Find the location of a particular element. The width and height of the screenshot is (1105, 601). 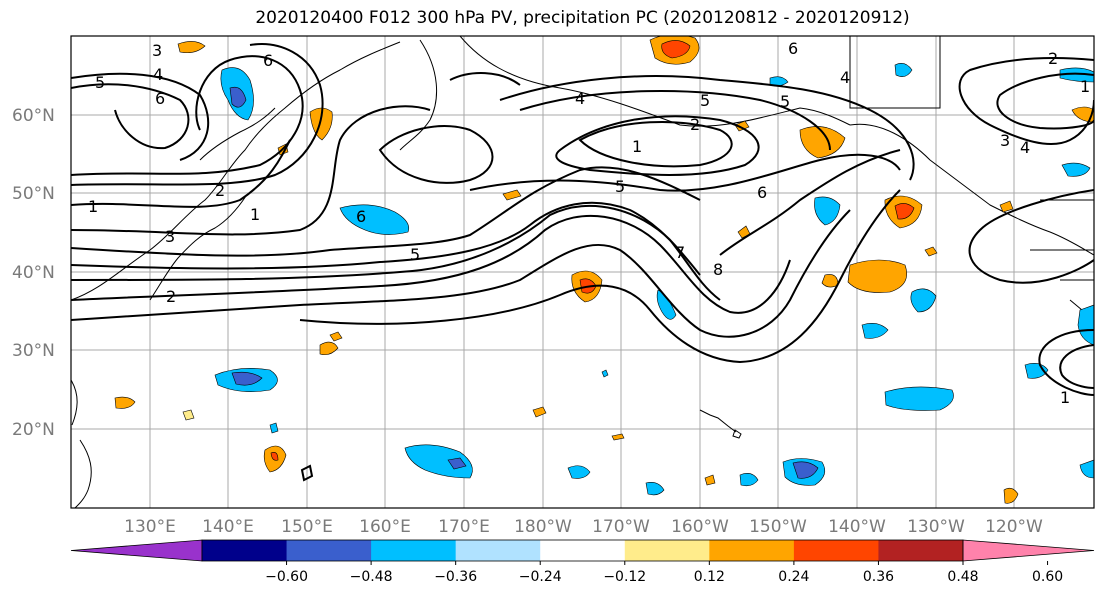

lat-label: 60°N is located at coordinates (33, 116).